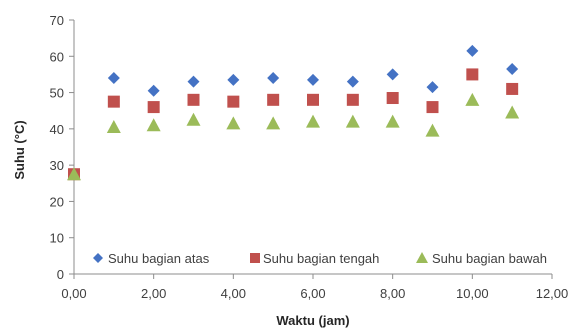  Describe the element at coordinates (60, 274) in the screenshot. I see `y-tick-label: 0` at that location.